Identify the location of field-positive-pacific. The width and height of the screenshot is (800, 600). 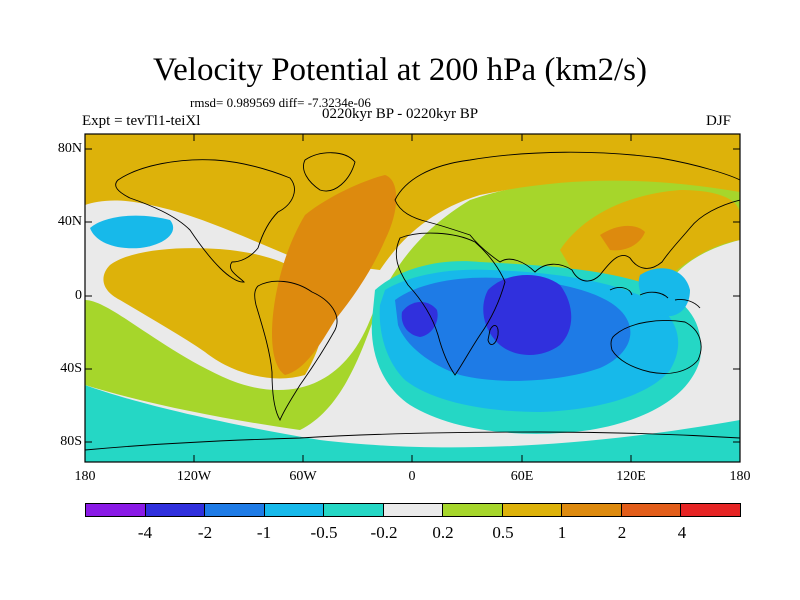
(214, 313).